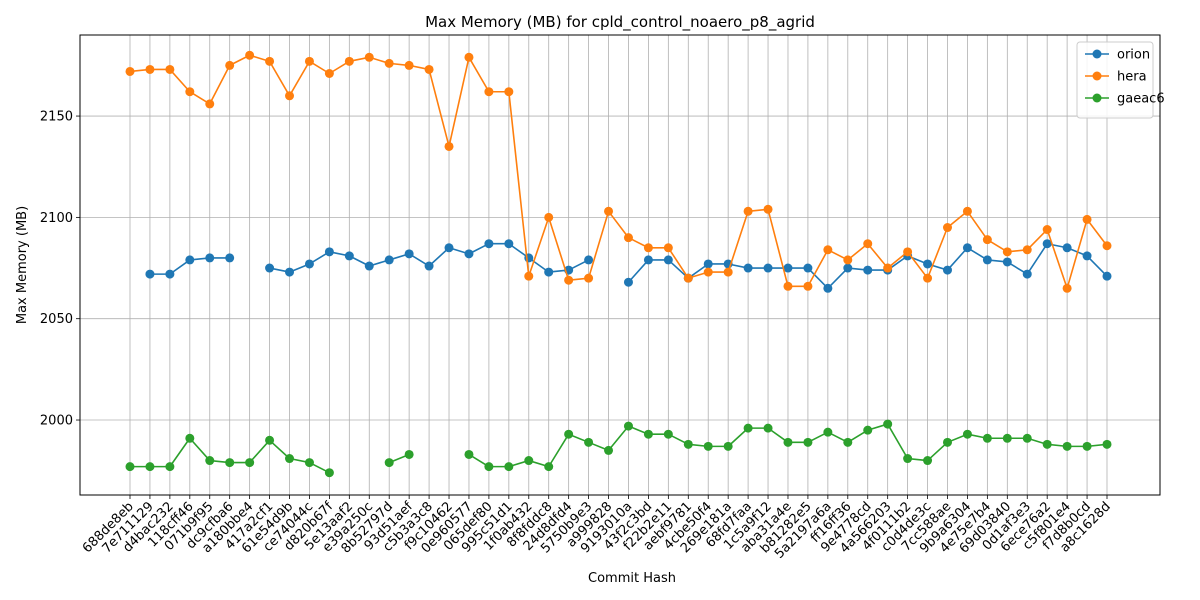 Image resolution: width=1200 pixels, height=600 pixels. What do you see at coordinates (60, 269) in the screenshot?
I see `y-axis: 2000 2050 2100 2150` at bounding box center [60, 269].